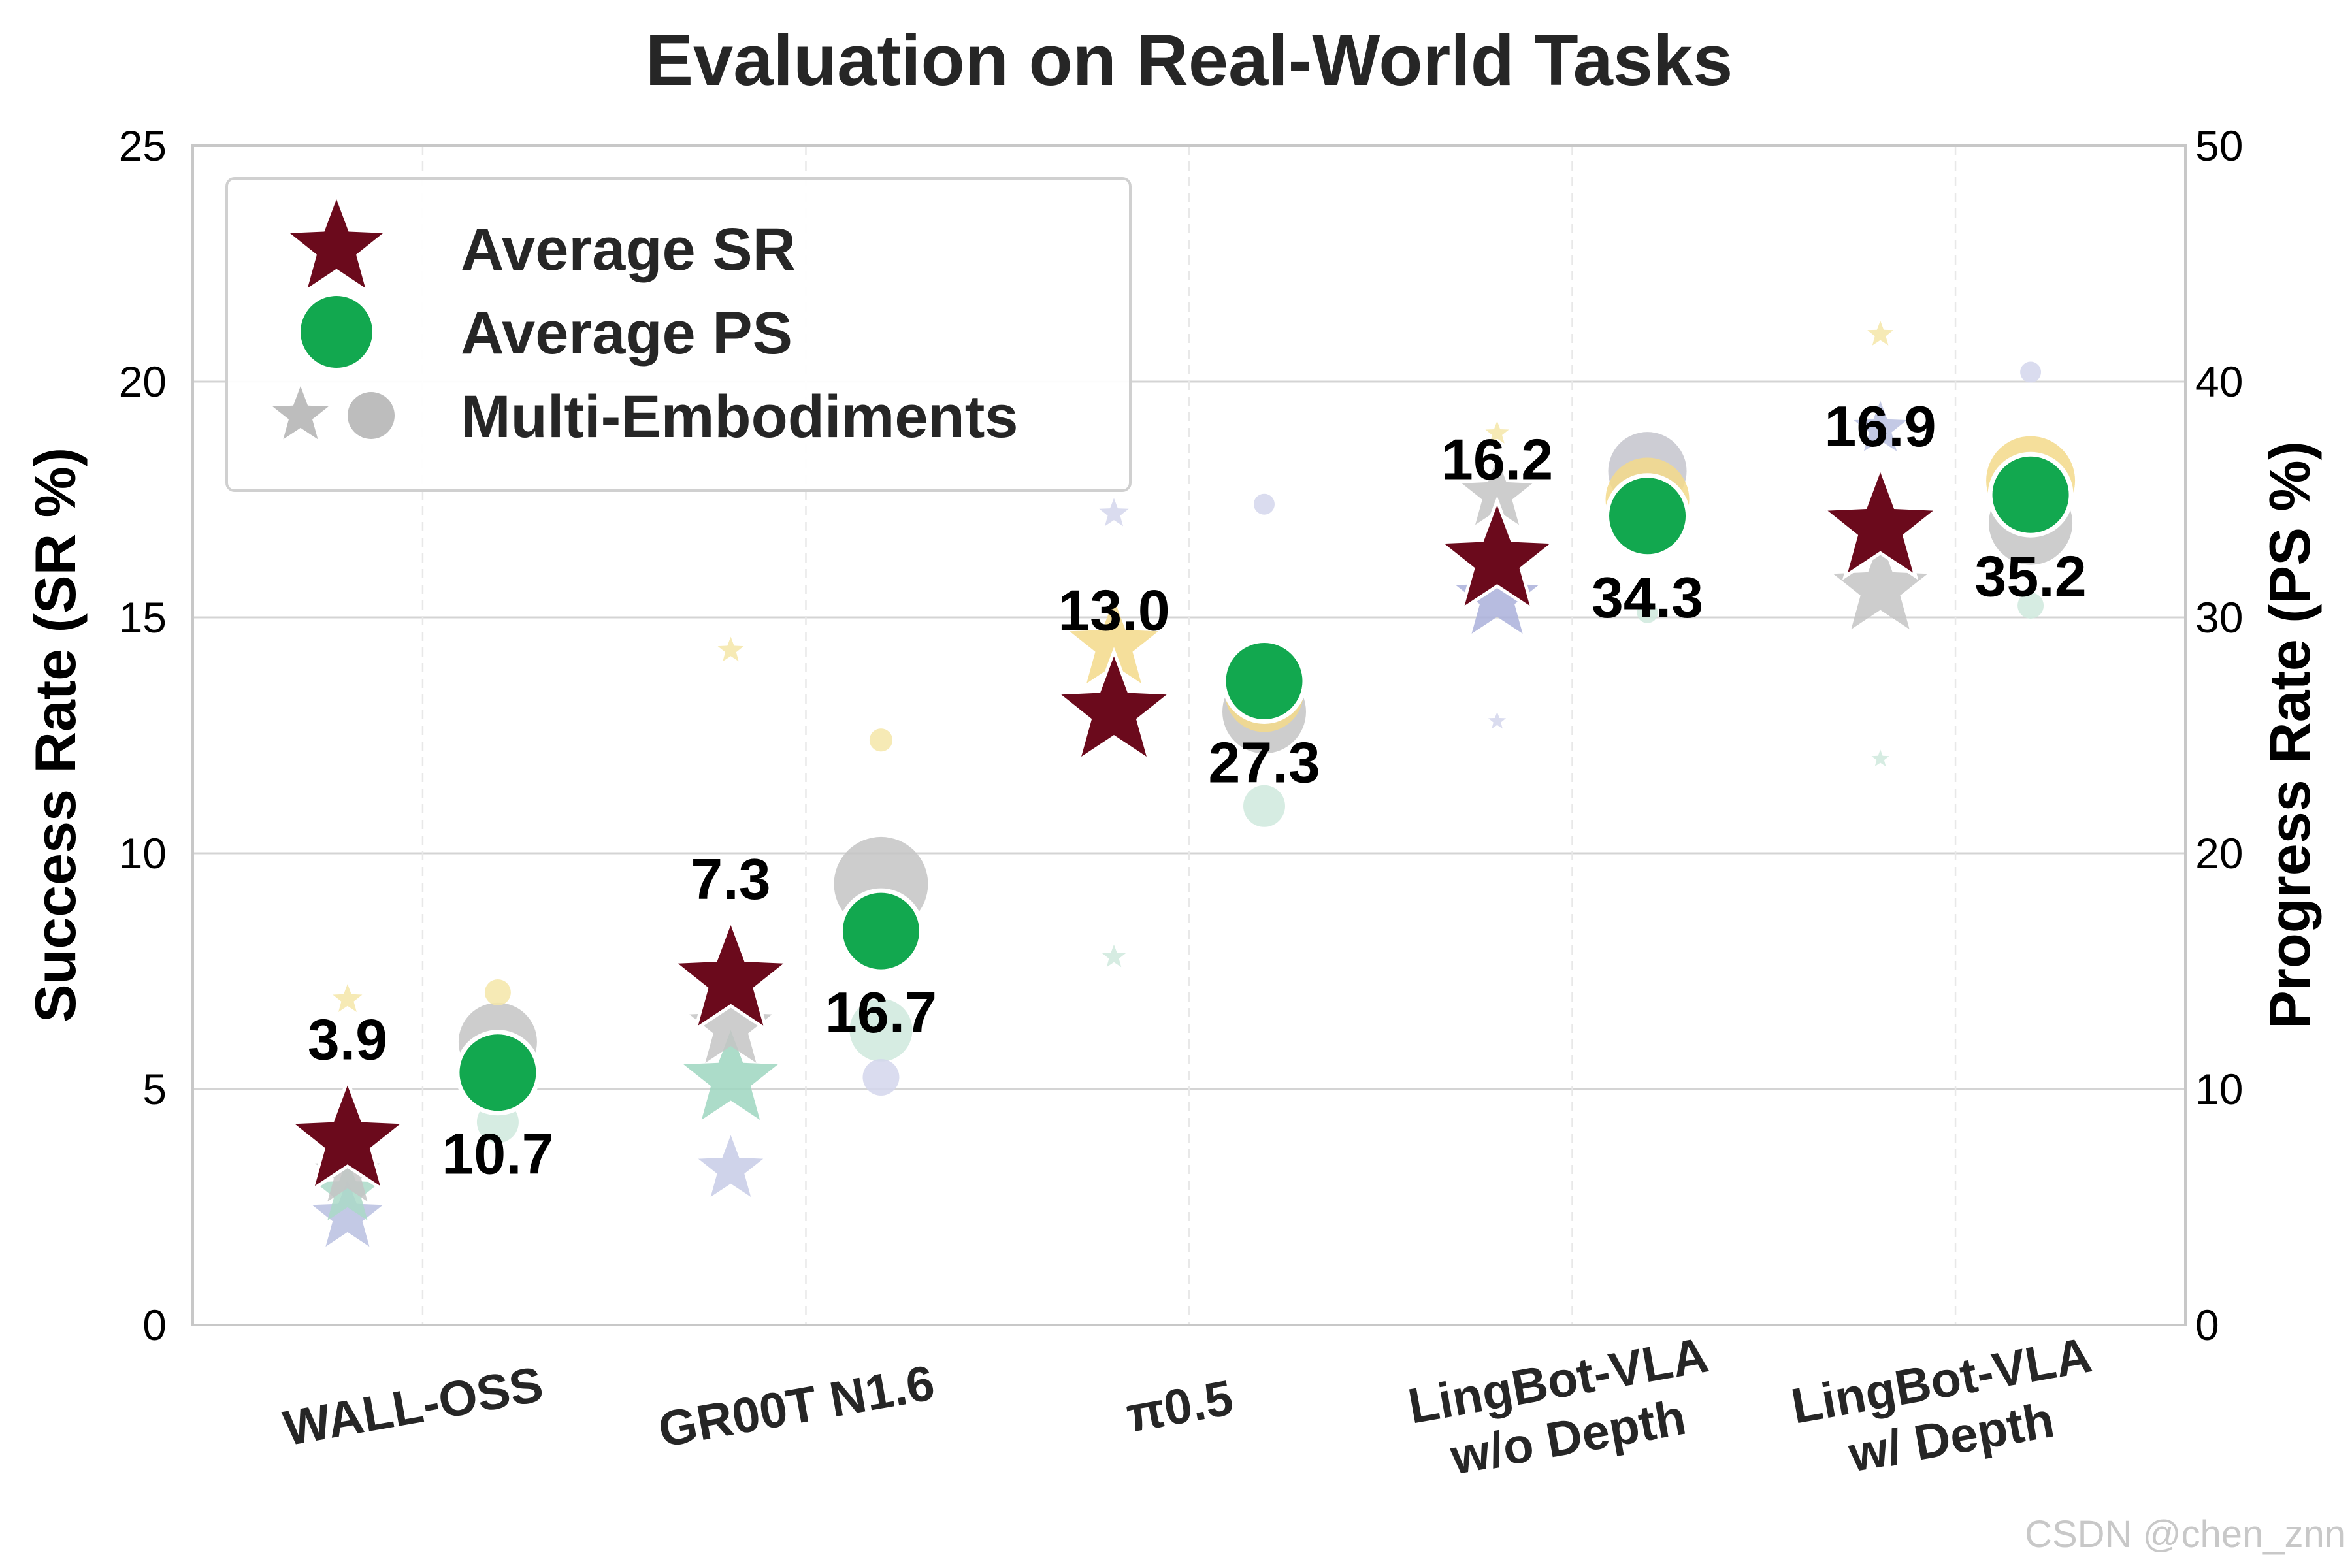  I want to click on average-sr-value-label: 16.2, so click(1497, 459).